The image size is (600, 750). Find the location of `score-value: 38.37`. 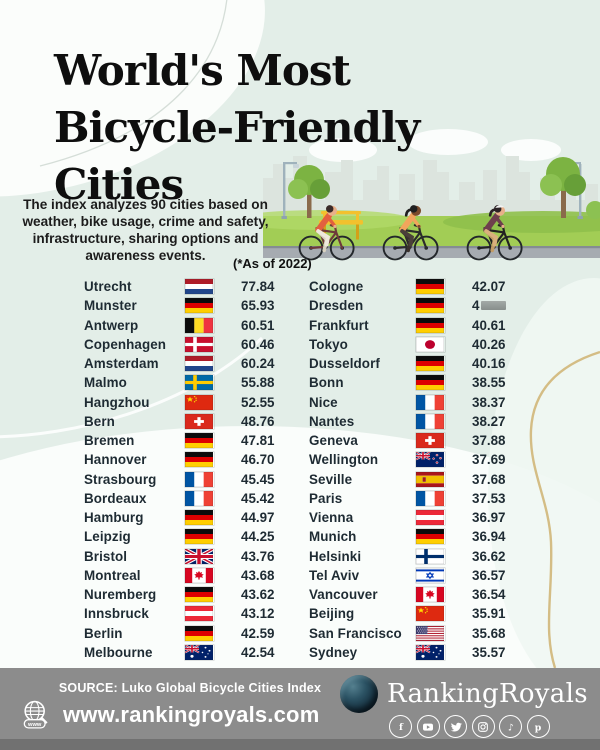

score-value: 38.37 is located at coordinates (489, 402).